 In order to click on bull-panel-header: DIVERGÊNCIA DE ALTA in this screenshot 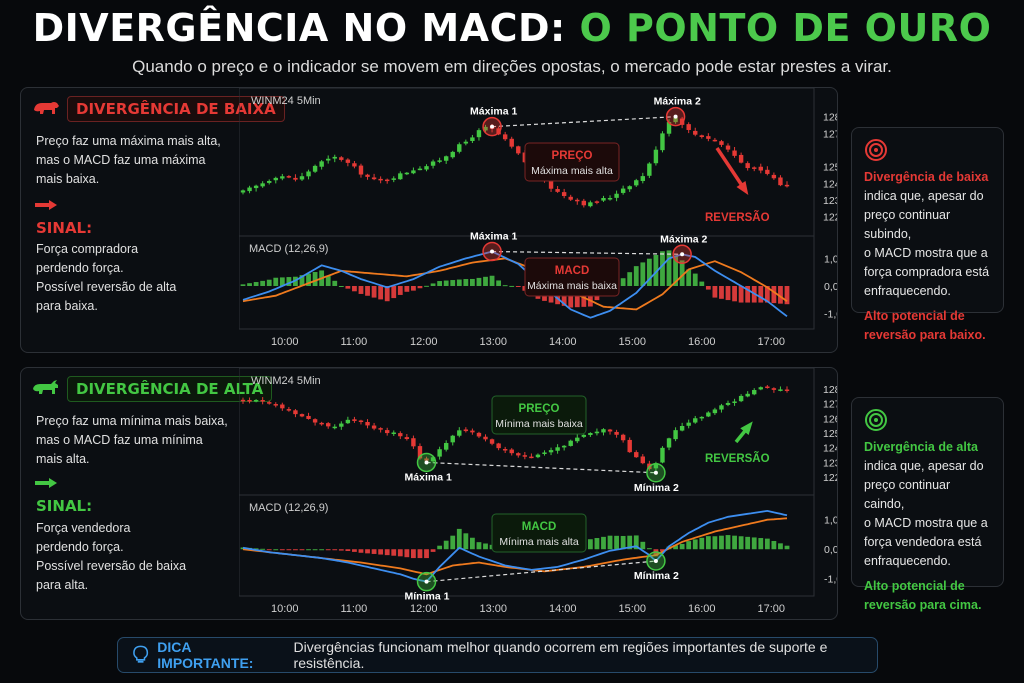, I will do `click(152, 389)`.